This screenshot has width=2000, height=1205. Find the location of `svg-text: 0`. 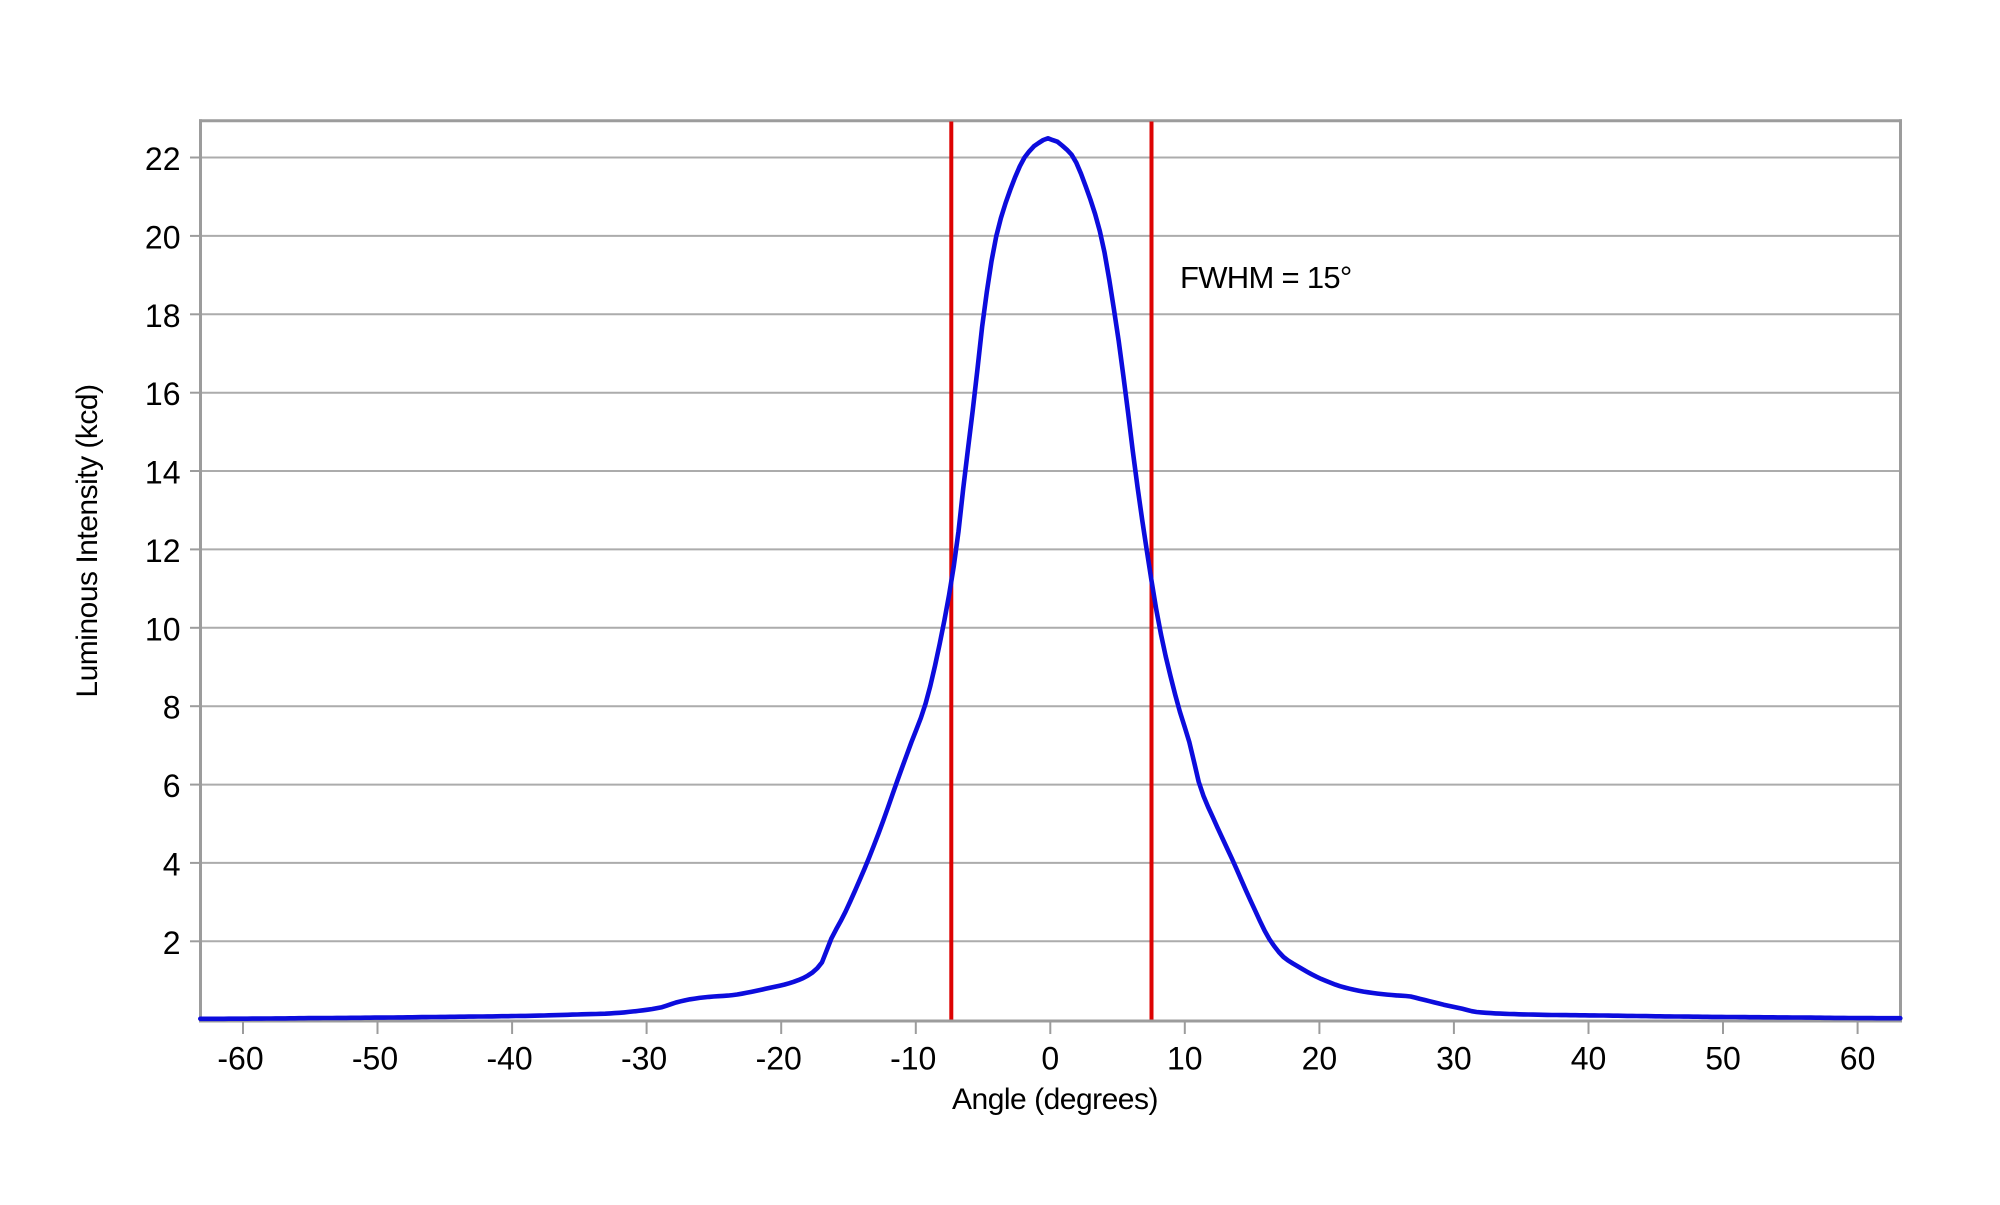

svg-text: 0 is located at coordinates (1050, 1059).